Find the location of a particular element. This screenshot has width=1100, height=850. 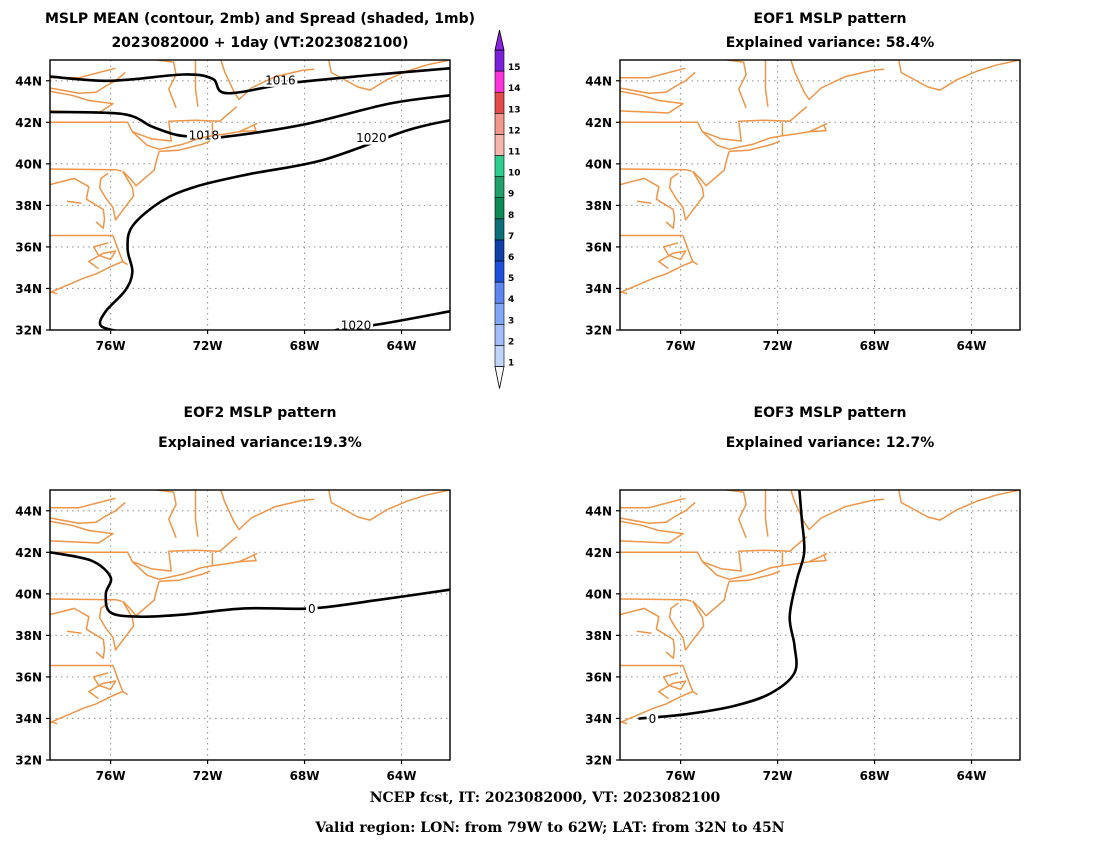

panel-eof2: 0 76W 72W 68W 64W 44N 42N 40N 38N 36N 34N 32N is located at coordinates (233, 636).